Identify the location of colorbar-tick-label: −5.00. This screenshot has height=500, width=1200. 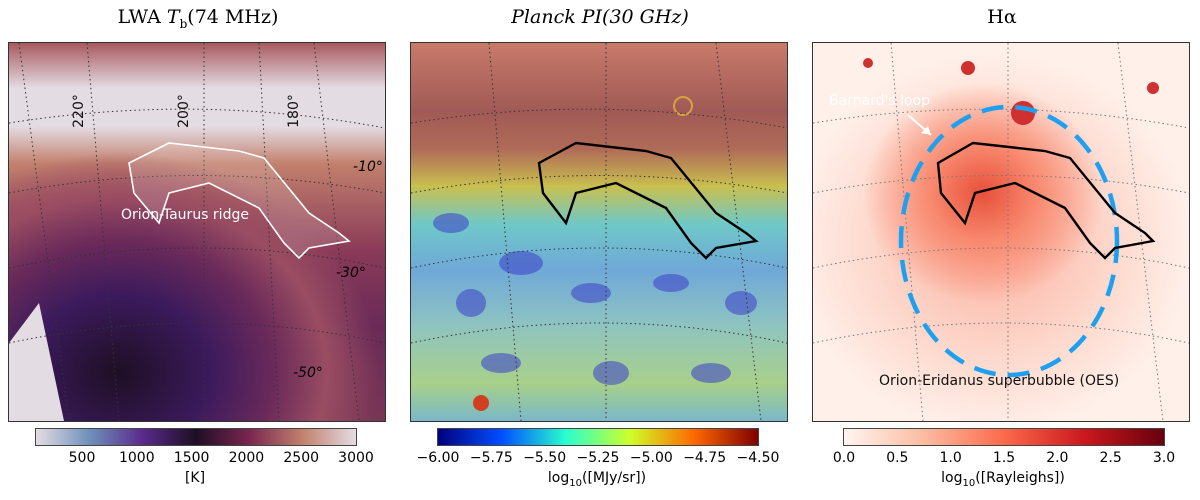
(651, 458).